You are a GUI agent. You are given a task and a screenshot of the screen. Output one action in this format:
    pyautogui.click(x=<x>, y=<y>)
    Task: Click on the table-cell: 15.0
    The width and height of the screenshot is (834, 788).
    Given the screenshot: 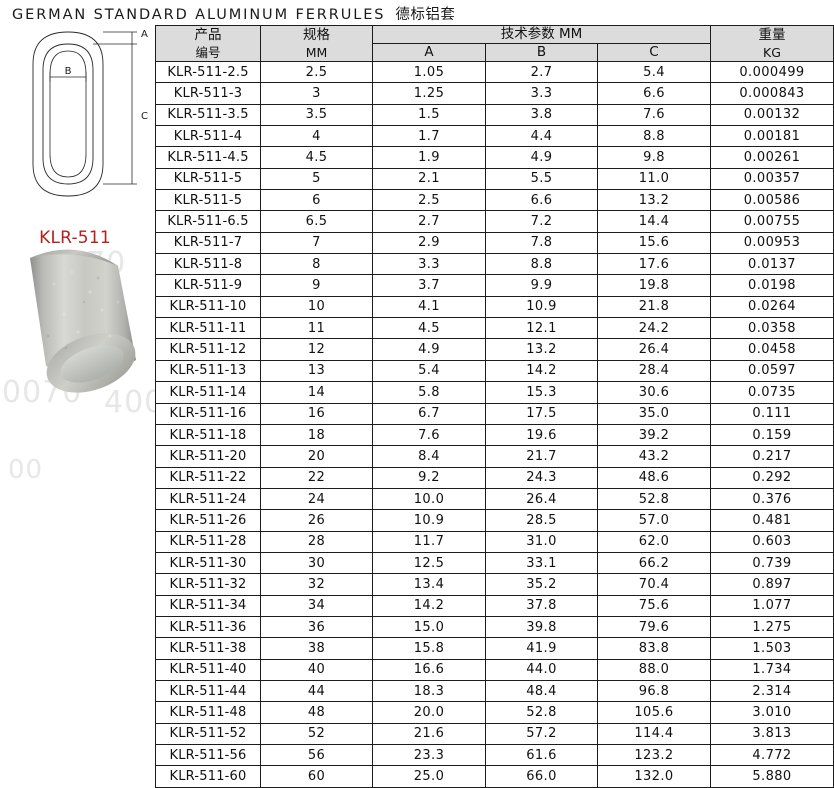 What is the action you would take?
    pyautogui.click(x=429, y=627)
    